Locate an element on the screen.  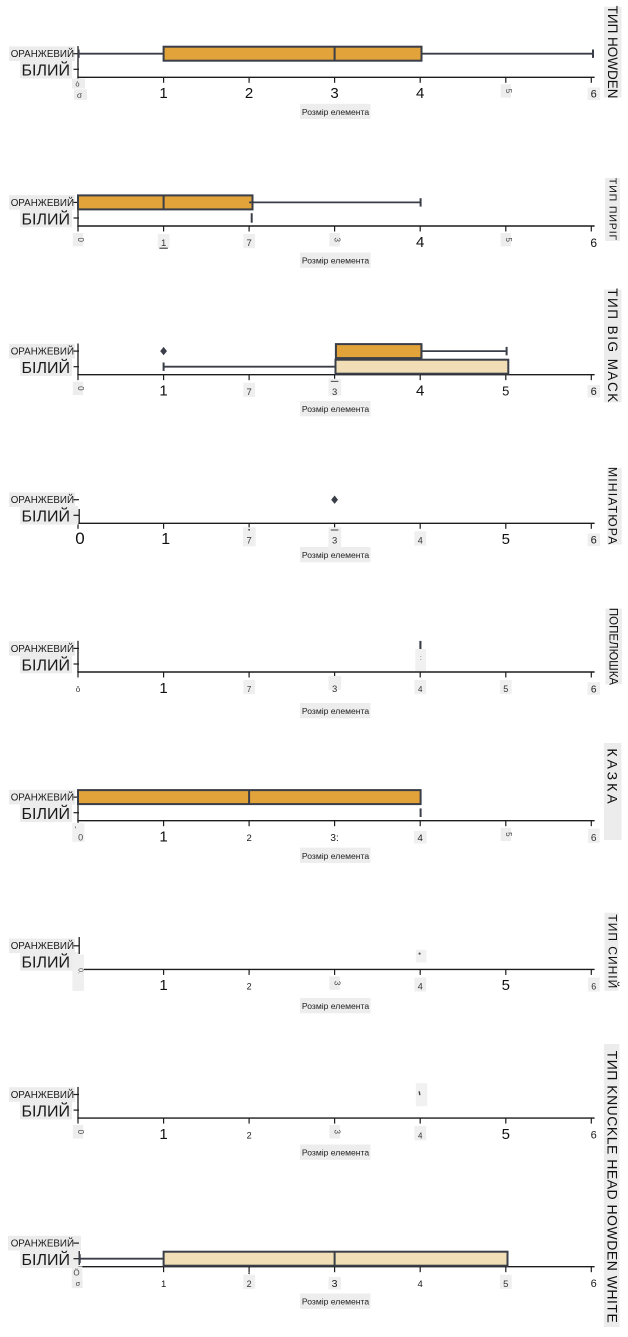
svg-text: ТИП ПИРІГ is located at coordinates (613, 209).